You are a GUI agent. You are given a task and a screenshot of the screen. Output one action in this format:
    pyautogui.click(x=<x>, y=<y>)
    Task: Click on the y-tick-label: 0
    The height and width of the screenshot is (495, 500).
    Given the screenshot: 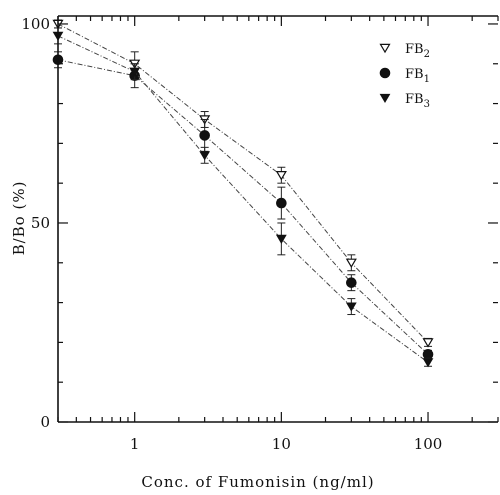 What is the action you would take?
    pyautogui.click(x=45, y=422)
    